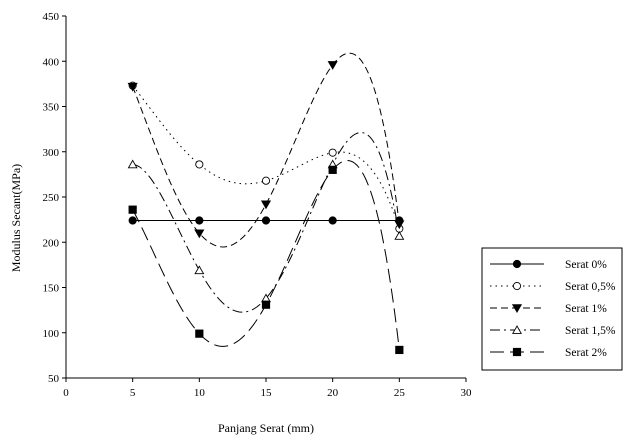 This screenshot has height=441, width=624. What do you see at coordinates (51, 153) in the screenshot?
I see `y-tick-label: 300` at bounding box center [51, 153].